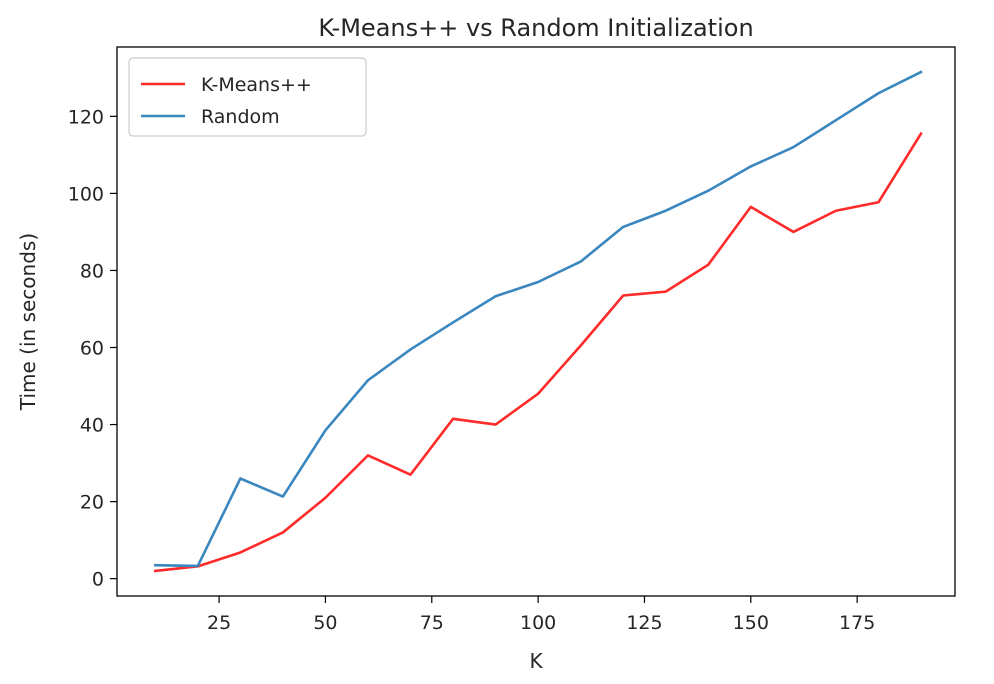  I want to click on x-tick-label: 75, so click(432, 623).